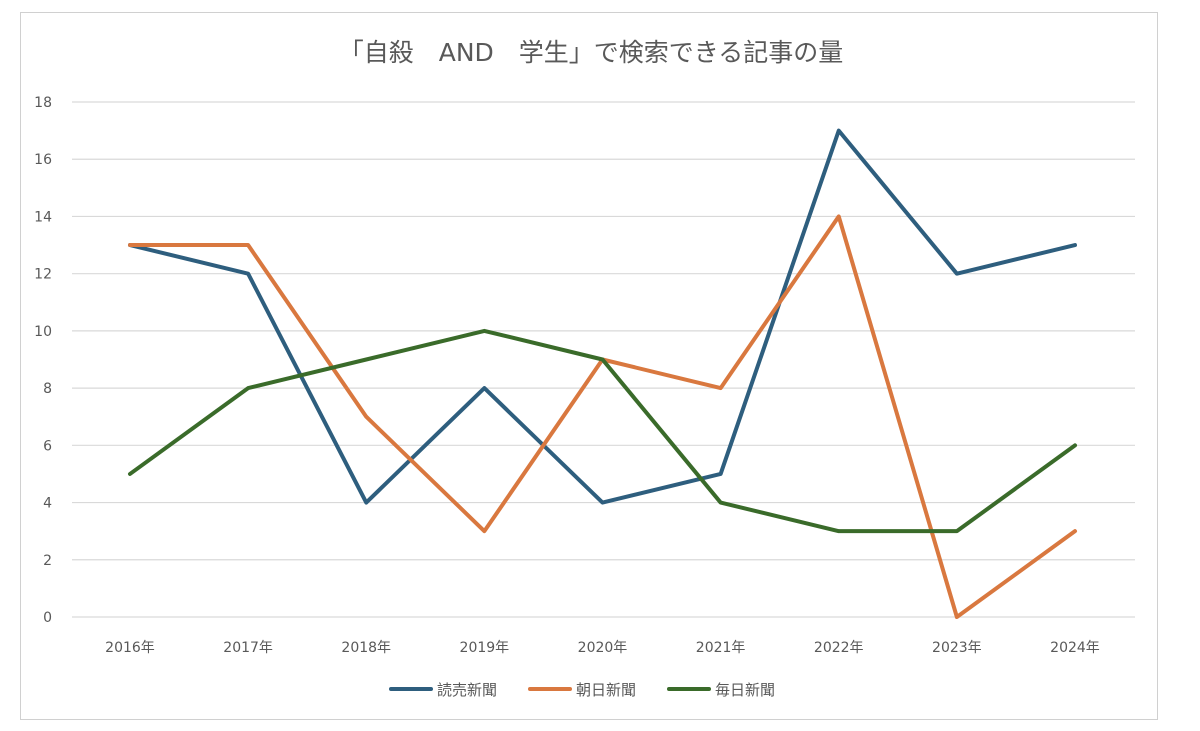 This screenshot has height=731, width=1200. Describe the element at coordinates (43, 103) in the screenshot. I see `y-tick-label: 18` at that location.